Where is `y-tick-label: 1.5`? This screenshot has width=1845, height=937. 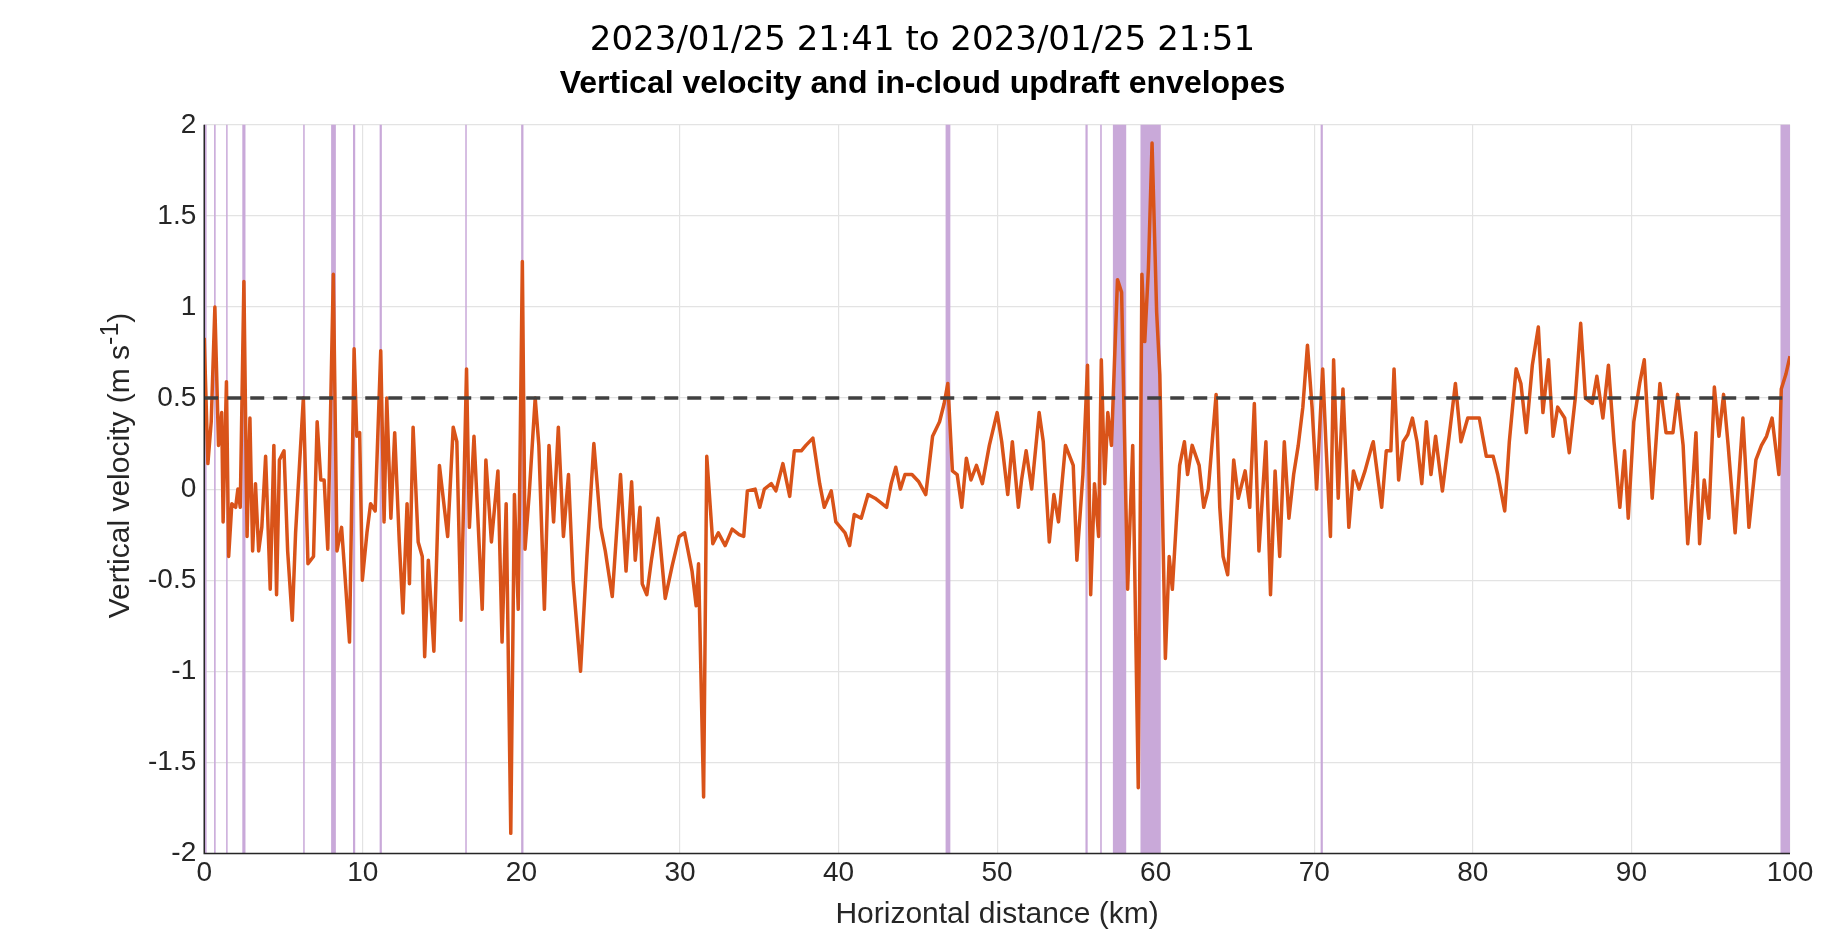 y-tick-label: 1.5 is located at coordinates (177, 214).